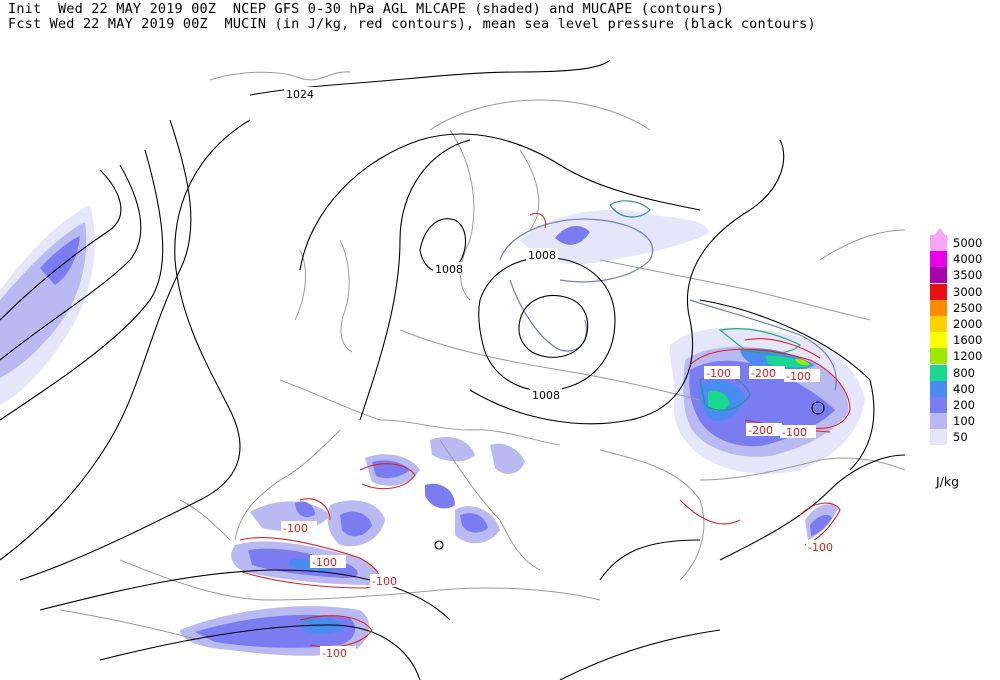  Describe the element at coordinates (668, 305) in the screenshot. I see `mucape-contours` at that location.